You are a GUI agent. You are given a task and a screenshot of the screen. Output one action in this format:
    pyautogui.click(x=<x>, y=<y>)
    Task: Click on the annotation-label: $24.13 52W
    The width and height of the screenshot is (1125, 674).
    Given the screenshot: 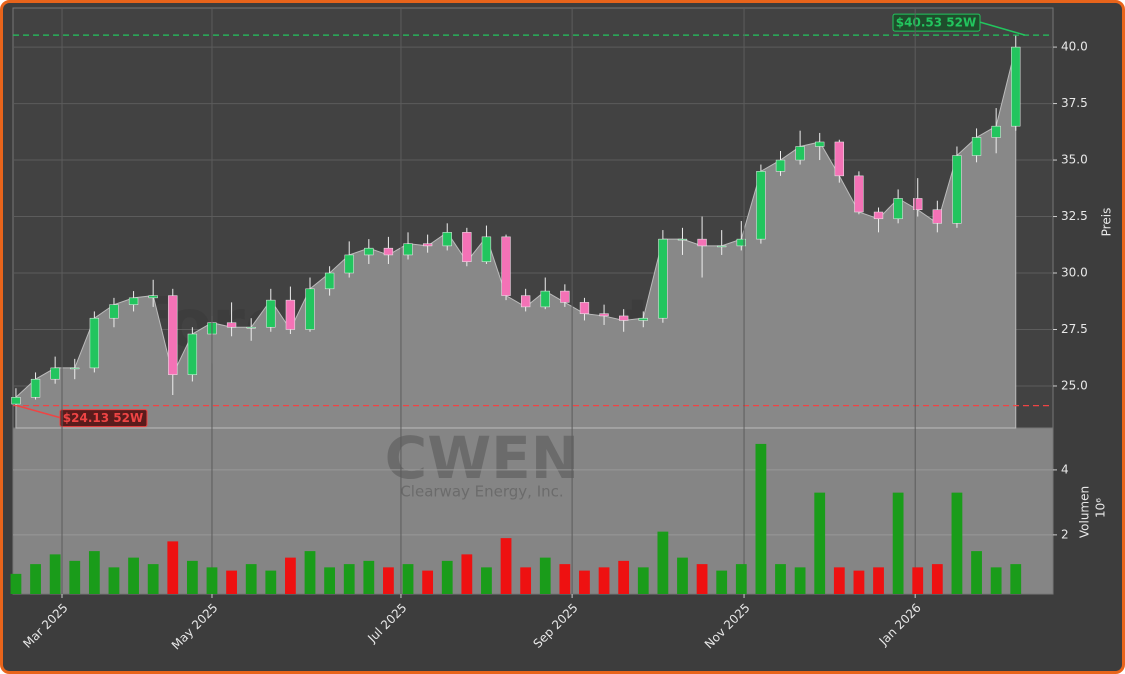 What is the action you would take?
    pyautogui.click(x=103, y=418)
    